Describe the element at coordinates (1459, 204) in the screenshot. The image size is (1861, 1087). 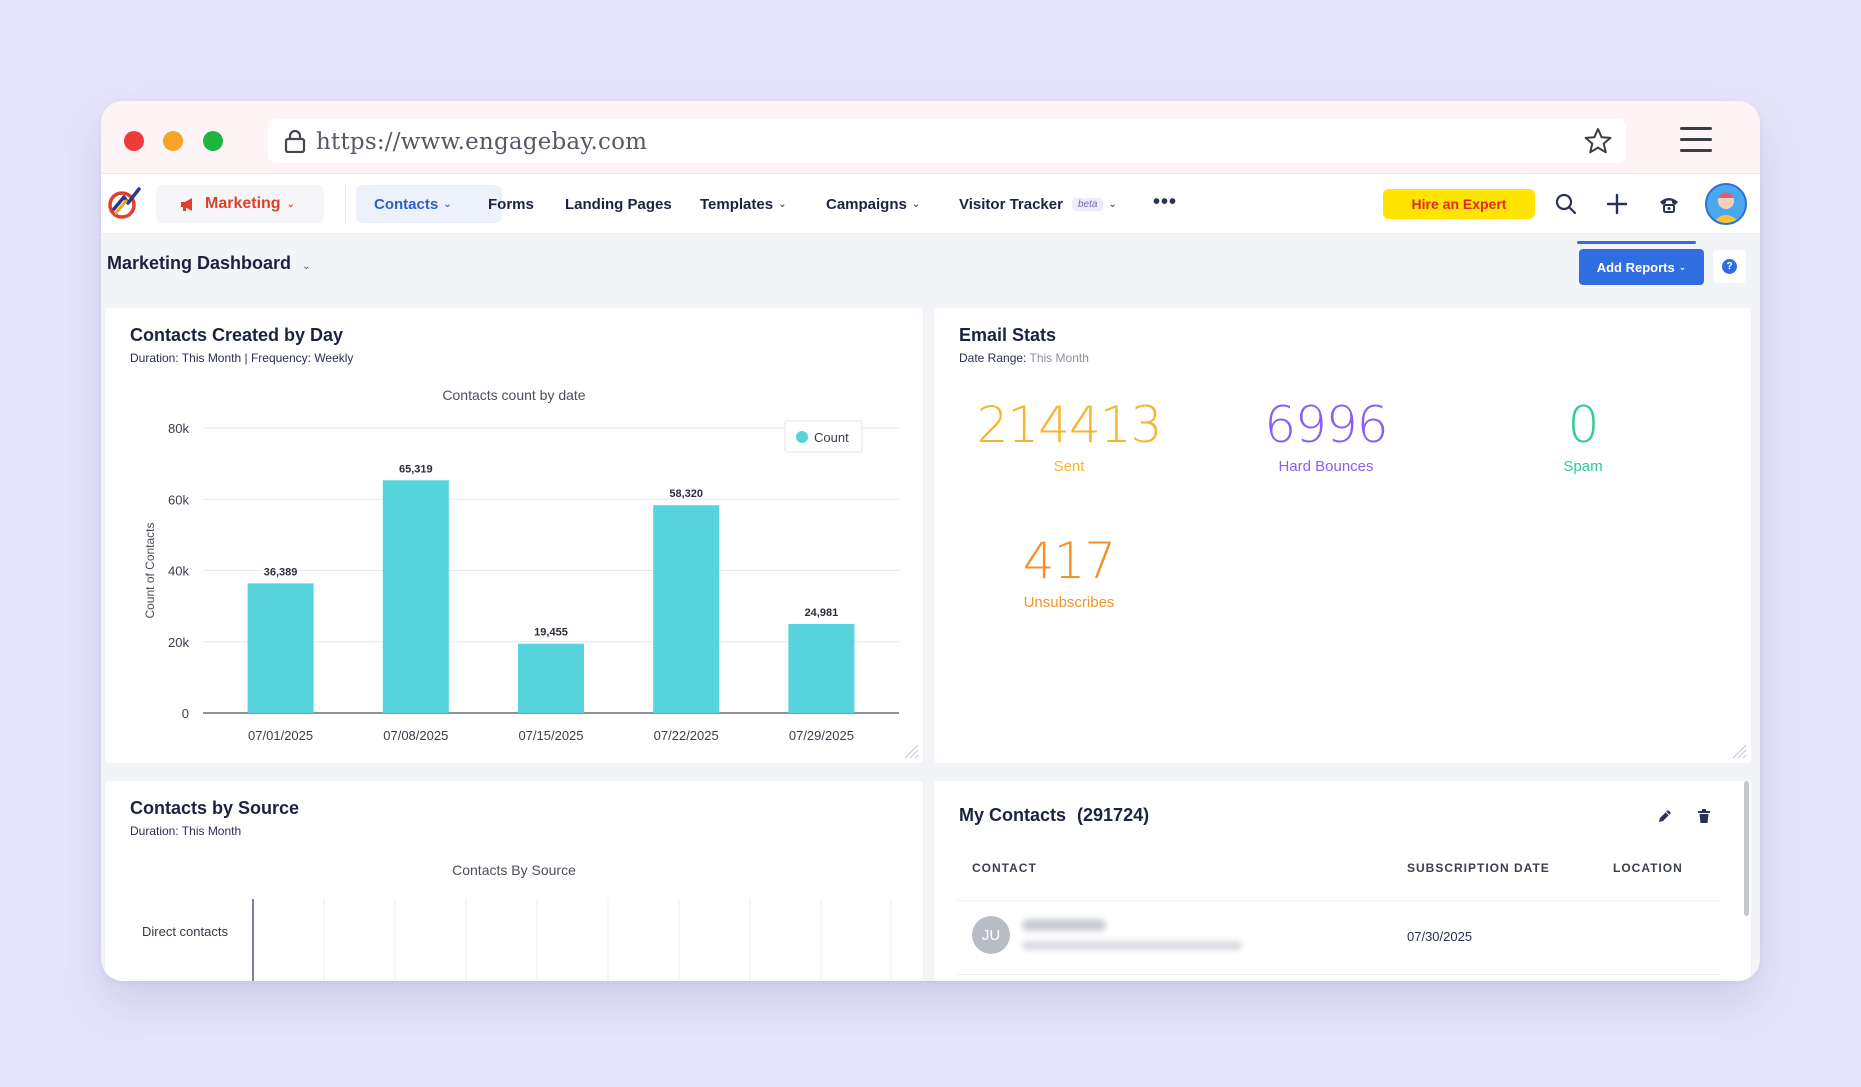
I see `hire-expert-button: Hire an Expert` at that location.